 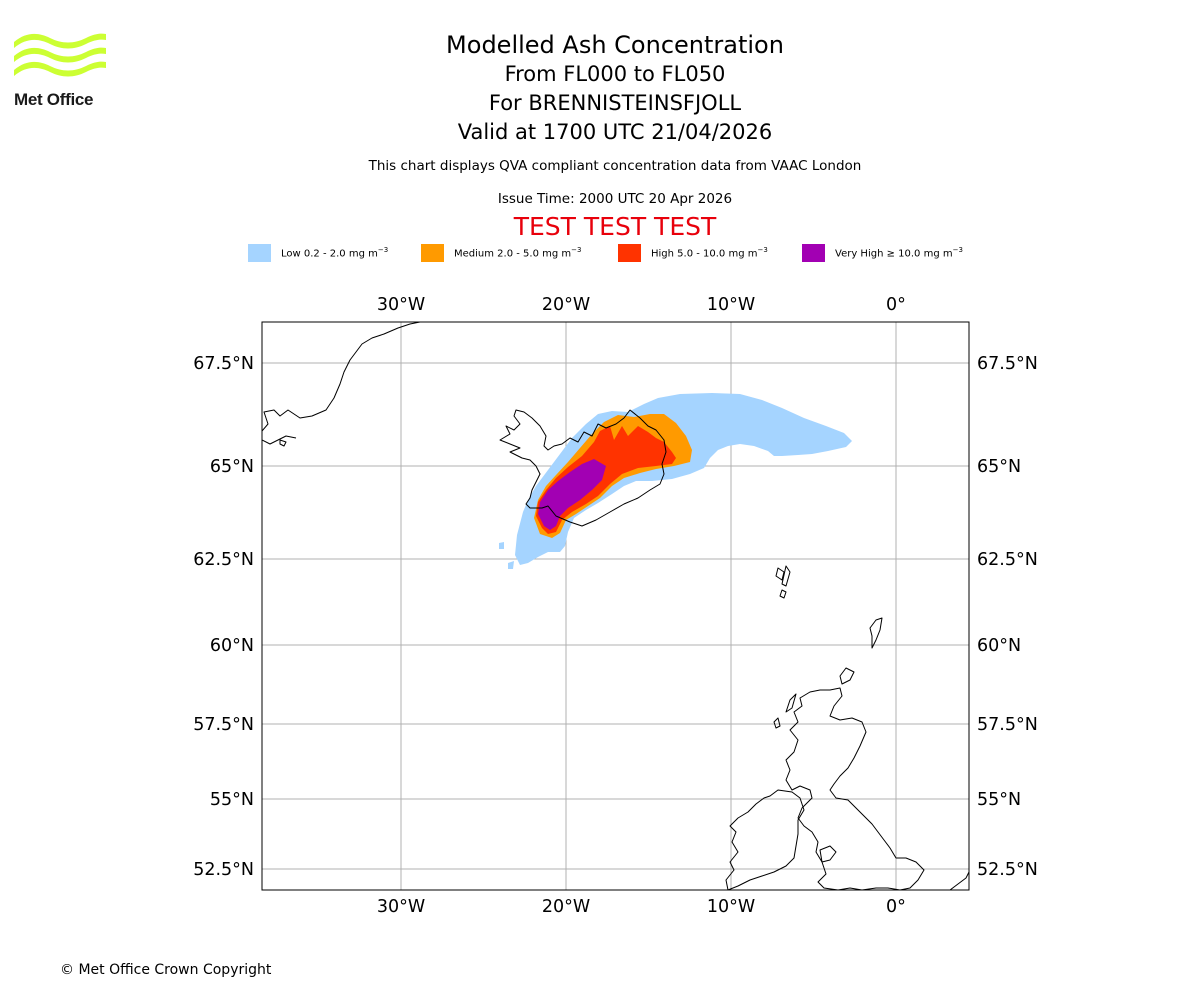 I want to click on lat-label-left-60n: 60°N, so click(x=232, y=646).